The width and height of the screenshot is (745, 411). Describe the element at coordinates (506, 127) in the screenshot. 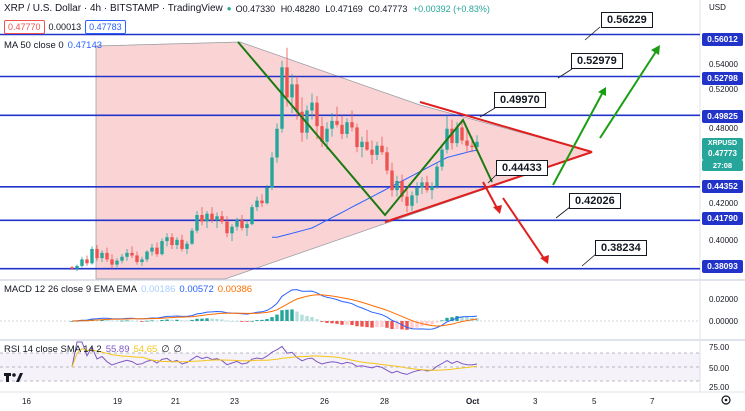

I see `pennant-upper-line` at that location.